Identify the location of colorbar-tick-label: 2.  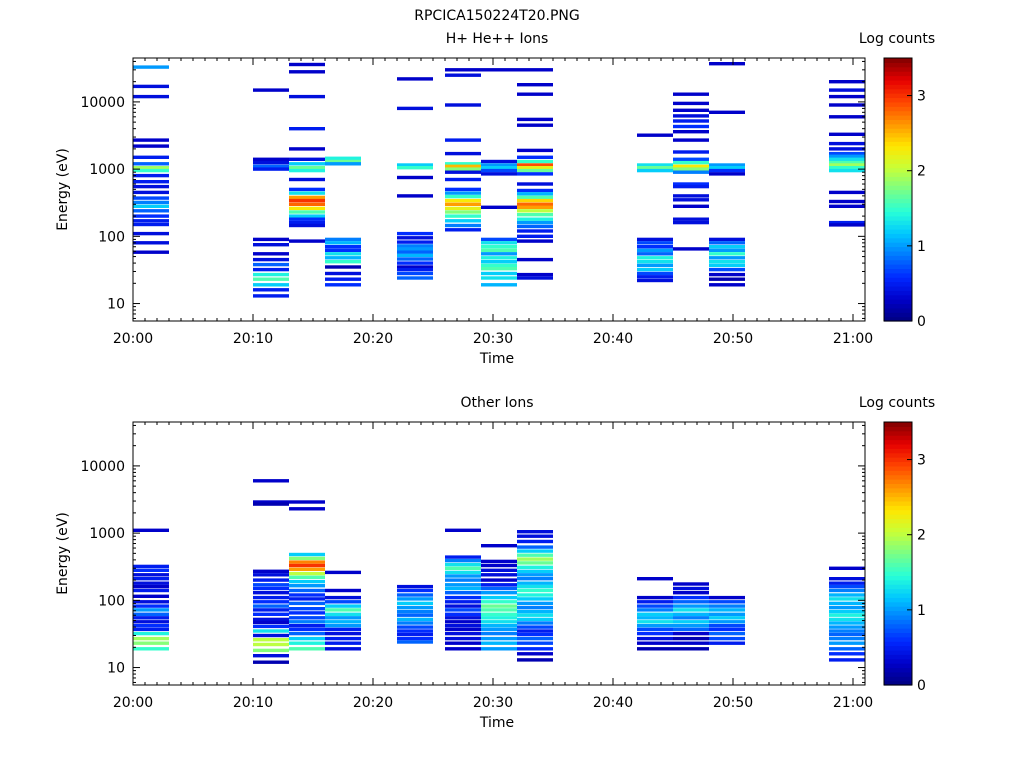
(921, 172).